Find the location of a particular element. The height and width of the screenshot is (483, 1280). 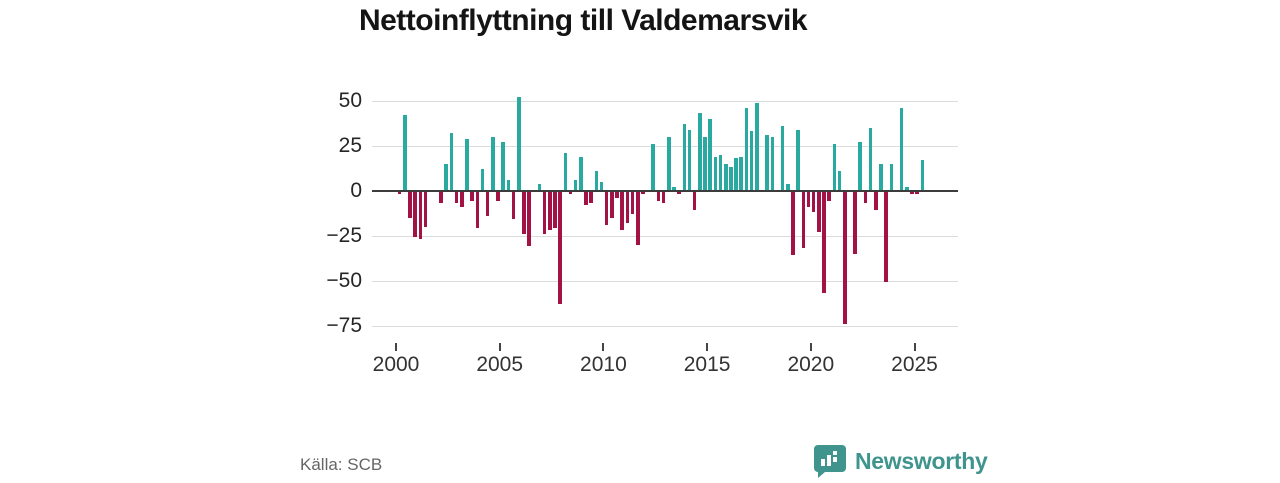

speech-bubble-bar-chart-icon is located at coordinates (830, 461).